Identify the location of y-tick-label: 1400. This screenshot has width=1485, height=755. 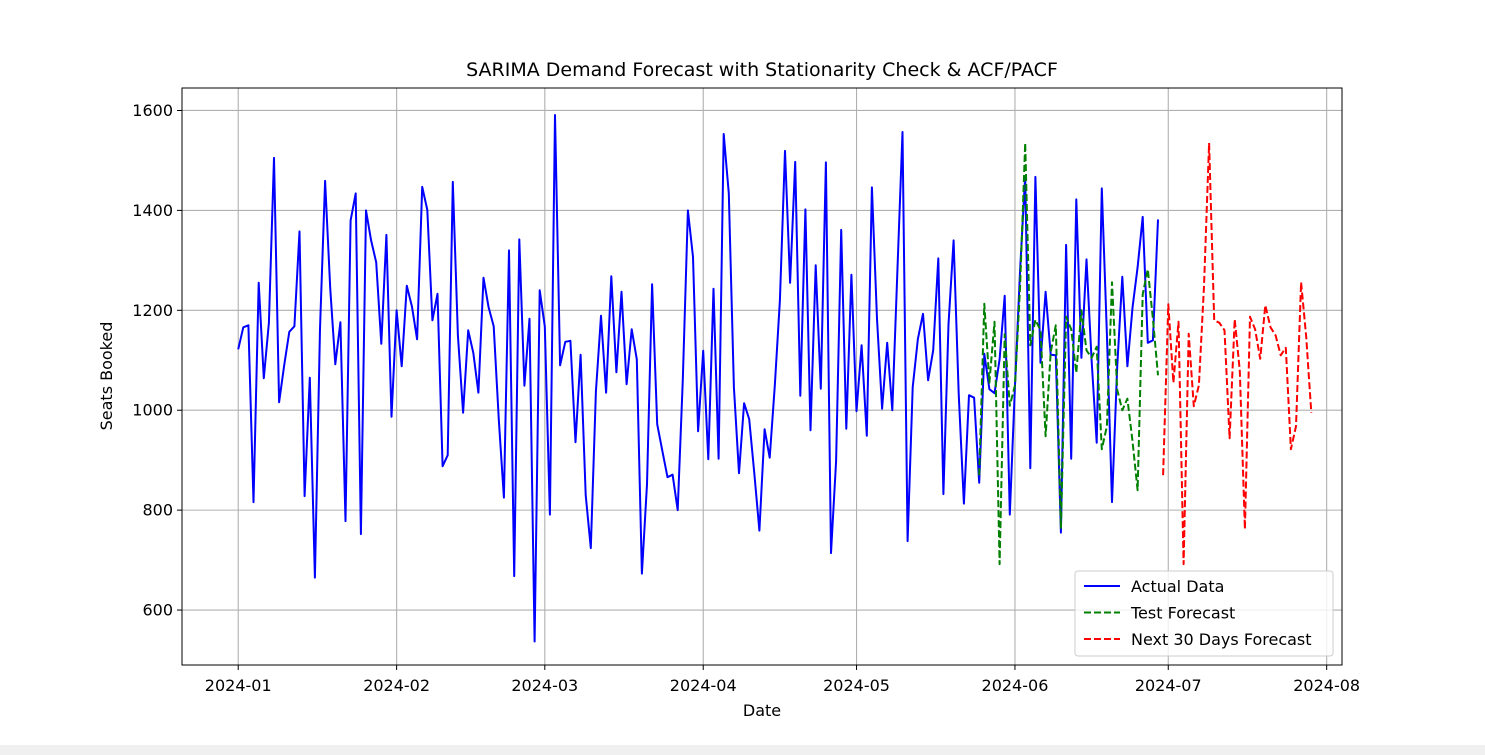
(152, 210).